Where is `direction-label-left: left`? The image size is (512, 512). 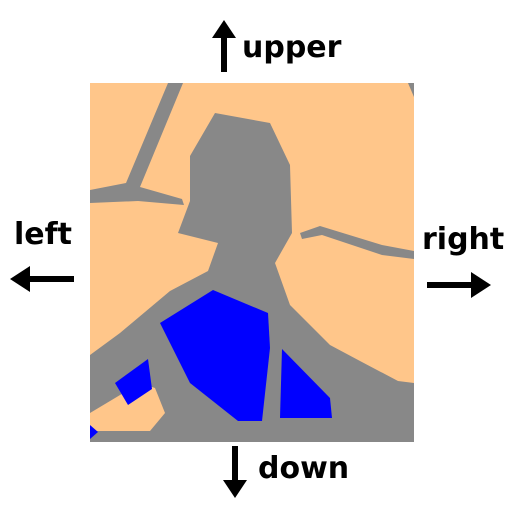
direction-label-left: left is located at coordinates (43, 234).